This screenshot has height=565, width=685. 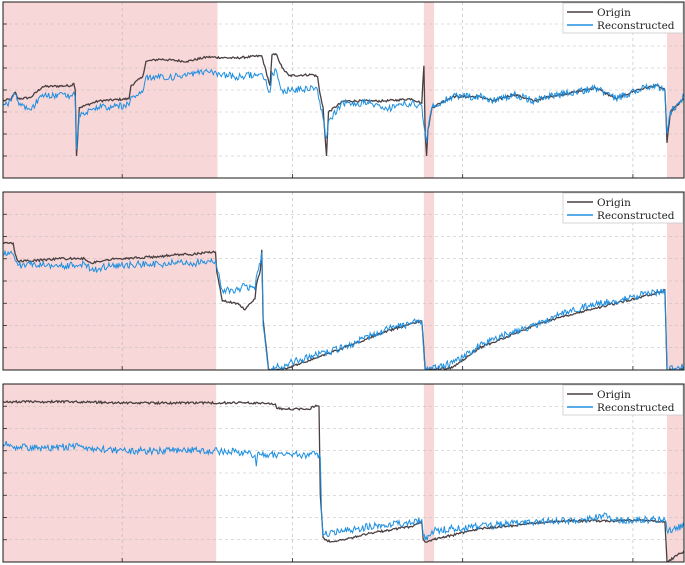 What do you see at coordinates (343, 109) in the screenshot?
I see `series-line-reconstructed` at bounding box center [343, 109].